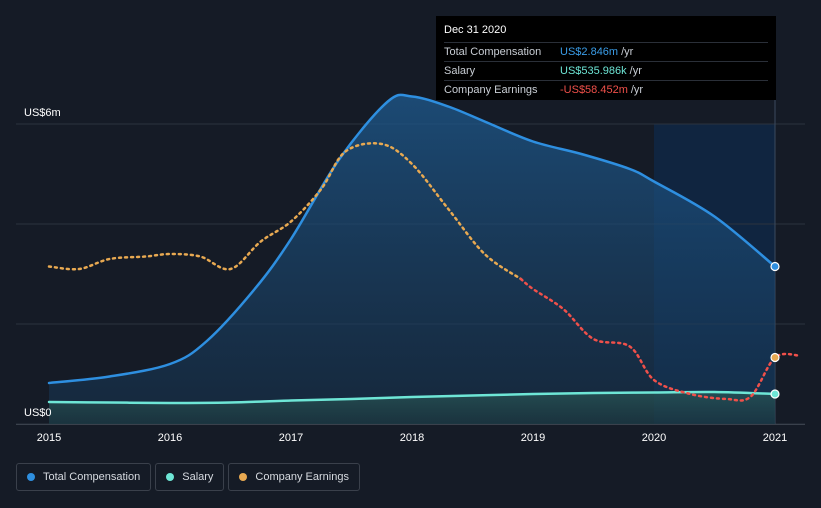  I want to click on x-tick-label: 2018, so click(412, 438).